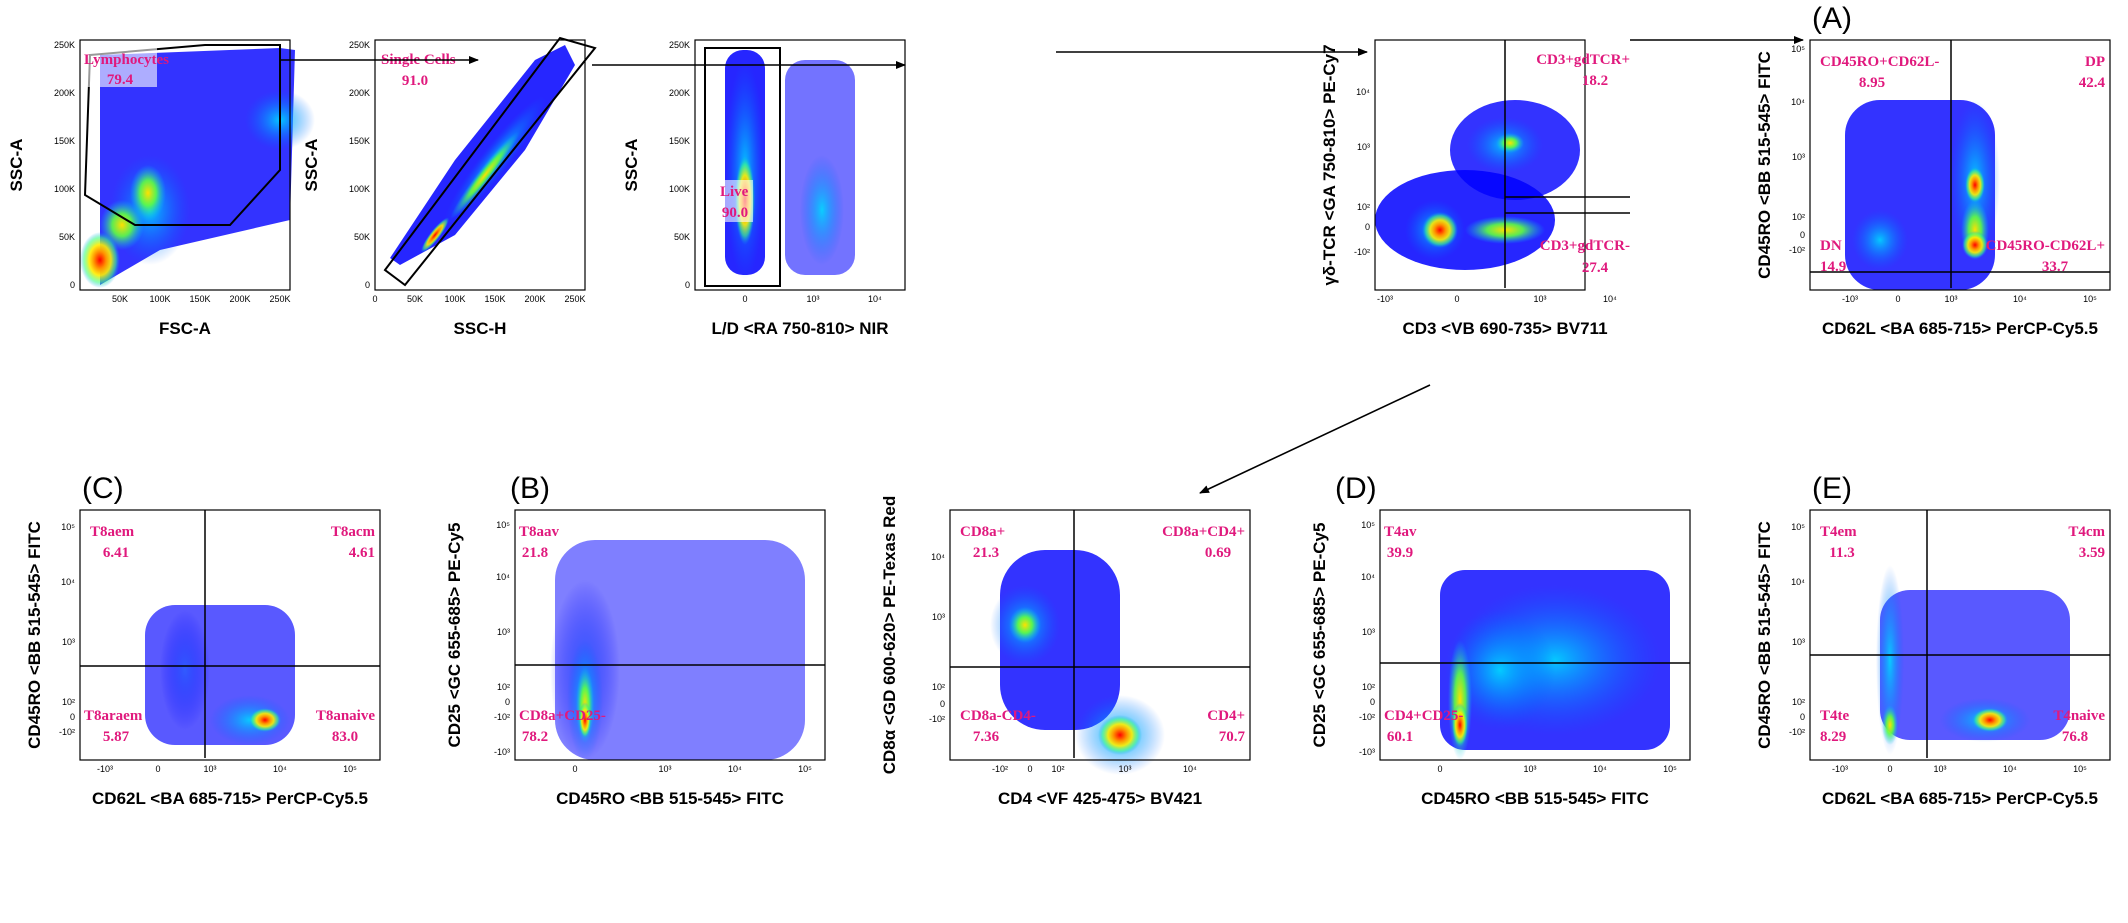 The image size is (2128, 923). Describe the element at coordinates (1838, 542) in the screenshot. I see `gate-label-0: T4em 11.3` at that location.